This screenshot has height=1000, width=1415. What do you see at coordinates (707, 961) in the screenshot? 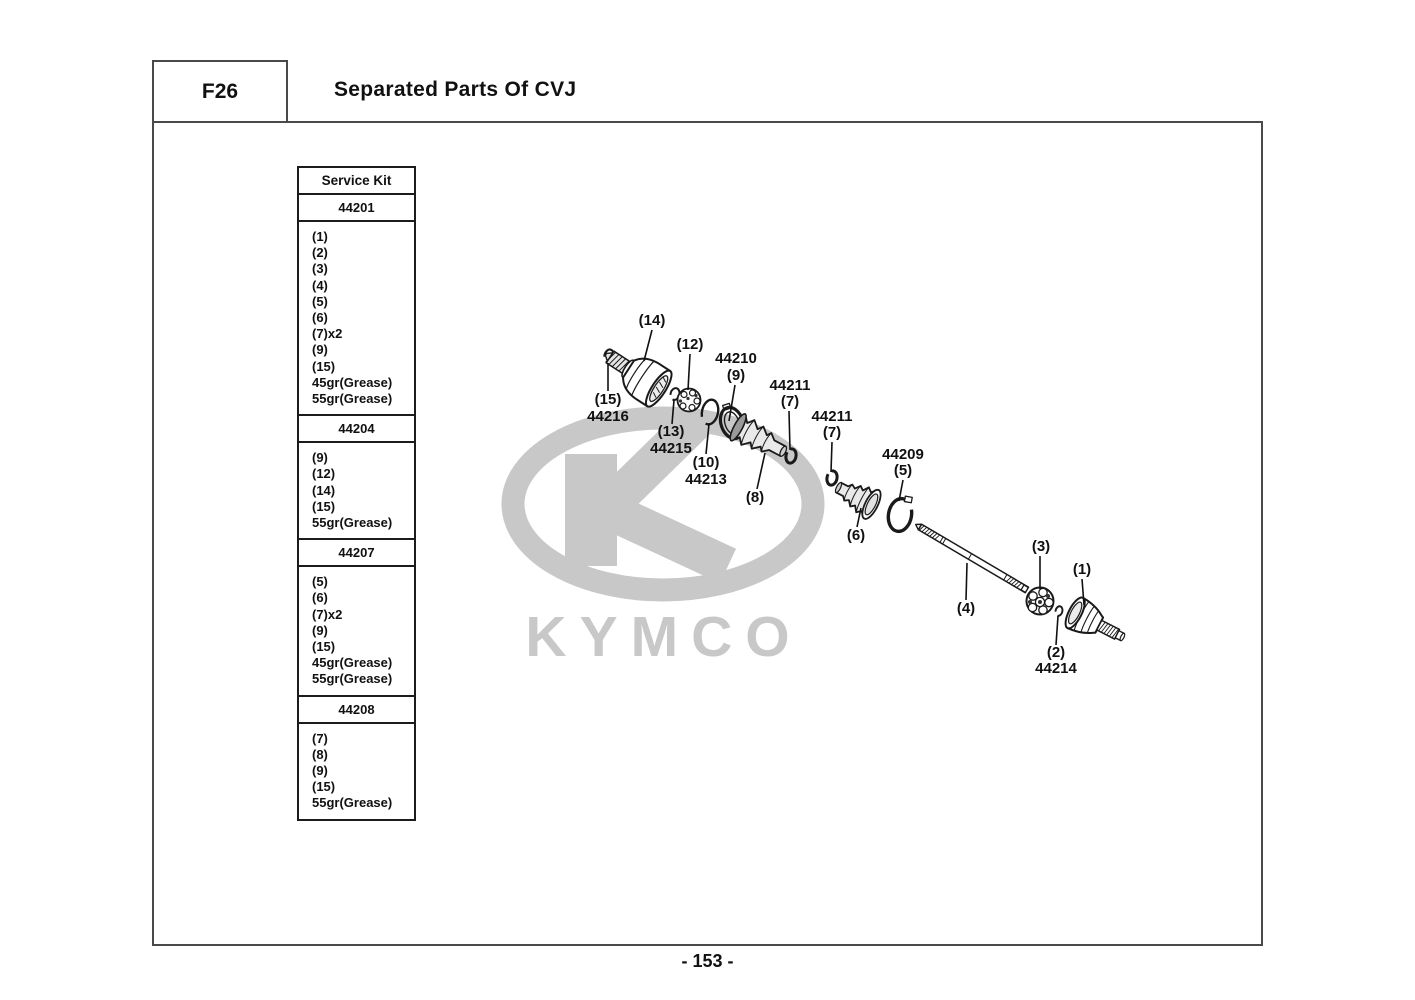
I see `page-number: - 153 -` at bounding box center [707, 961].